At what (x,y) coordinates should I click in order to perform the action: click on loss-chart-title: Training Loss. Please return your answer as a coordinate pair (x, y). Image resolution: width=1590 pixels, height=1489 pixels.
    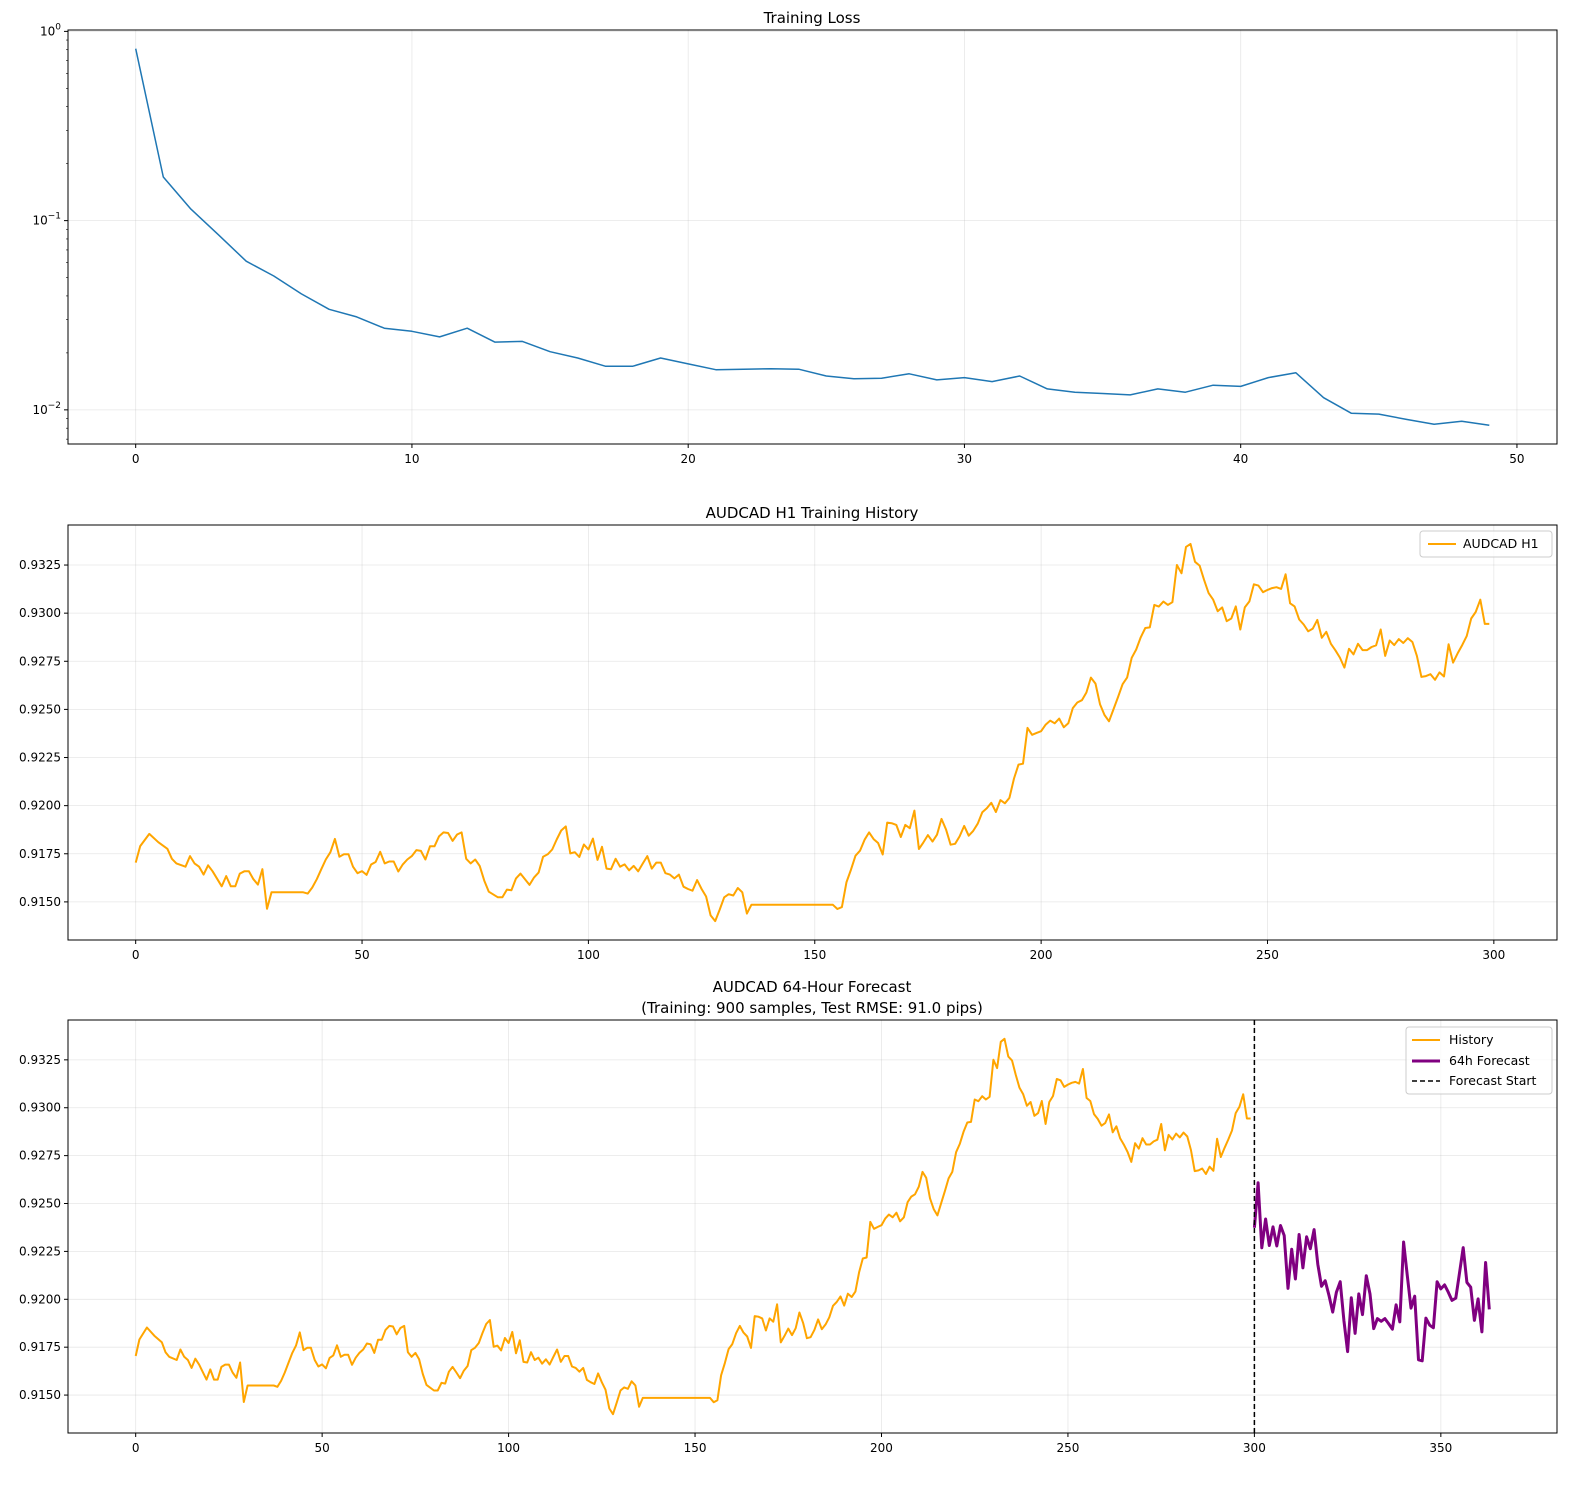
    Looking at the image, I should click on (812, 18).